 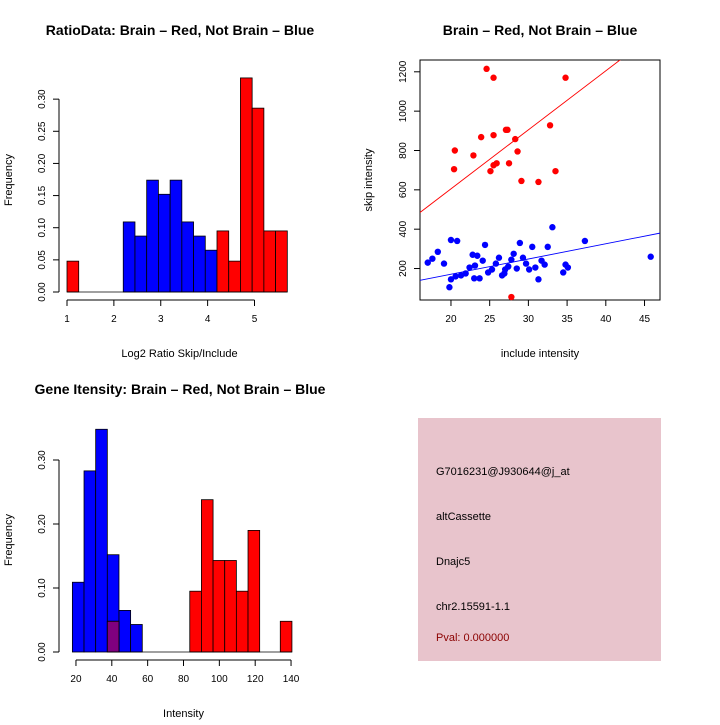 I want to click on ratio-y-tick-label: 0.25, so click(x=42, y=131).